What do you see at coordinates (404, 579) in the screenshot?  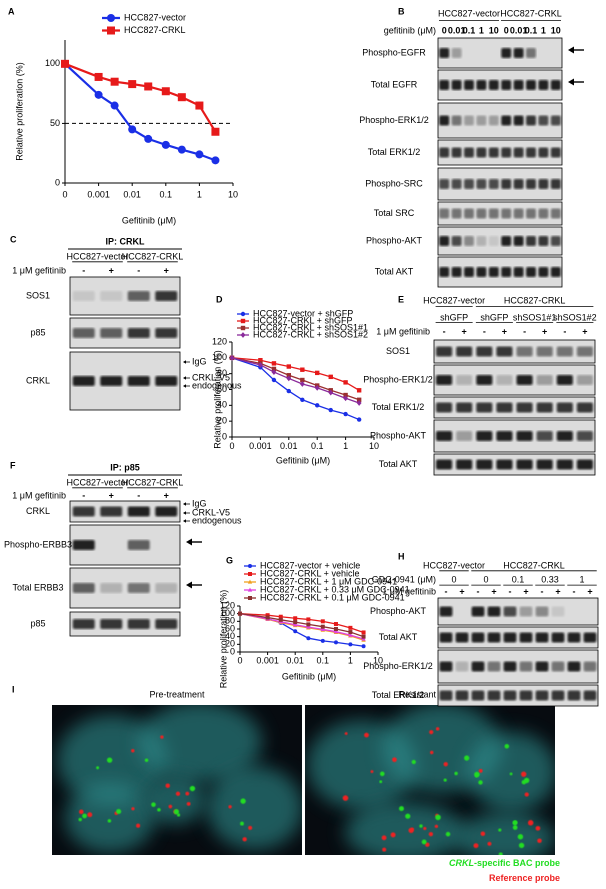 I see `dose-label: GDC-0941 (μM)` at bounding box center [404, 579].